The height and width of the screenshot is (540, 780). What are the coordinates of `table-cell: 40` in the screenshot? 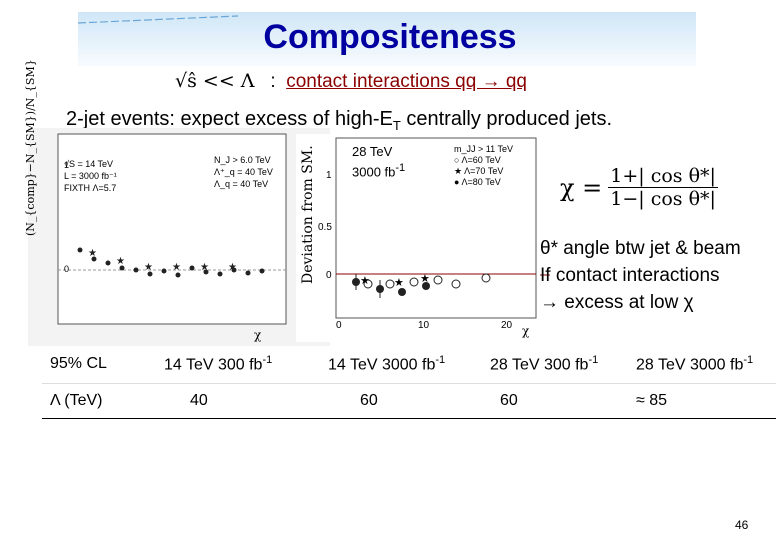 It's located at (242, 401).